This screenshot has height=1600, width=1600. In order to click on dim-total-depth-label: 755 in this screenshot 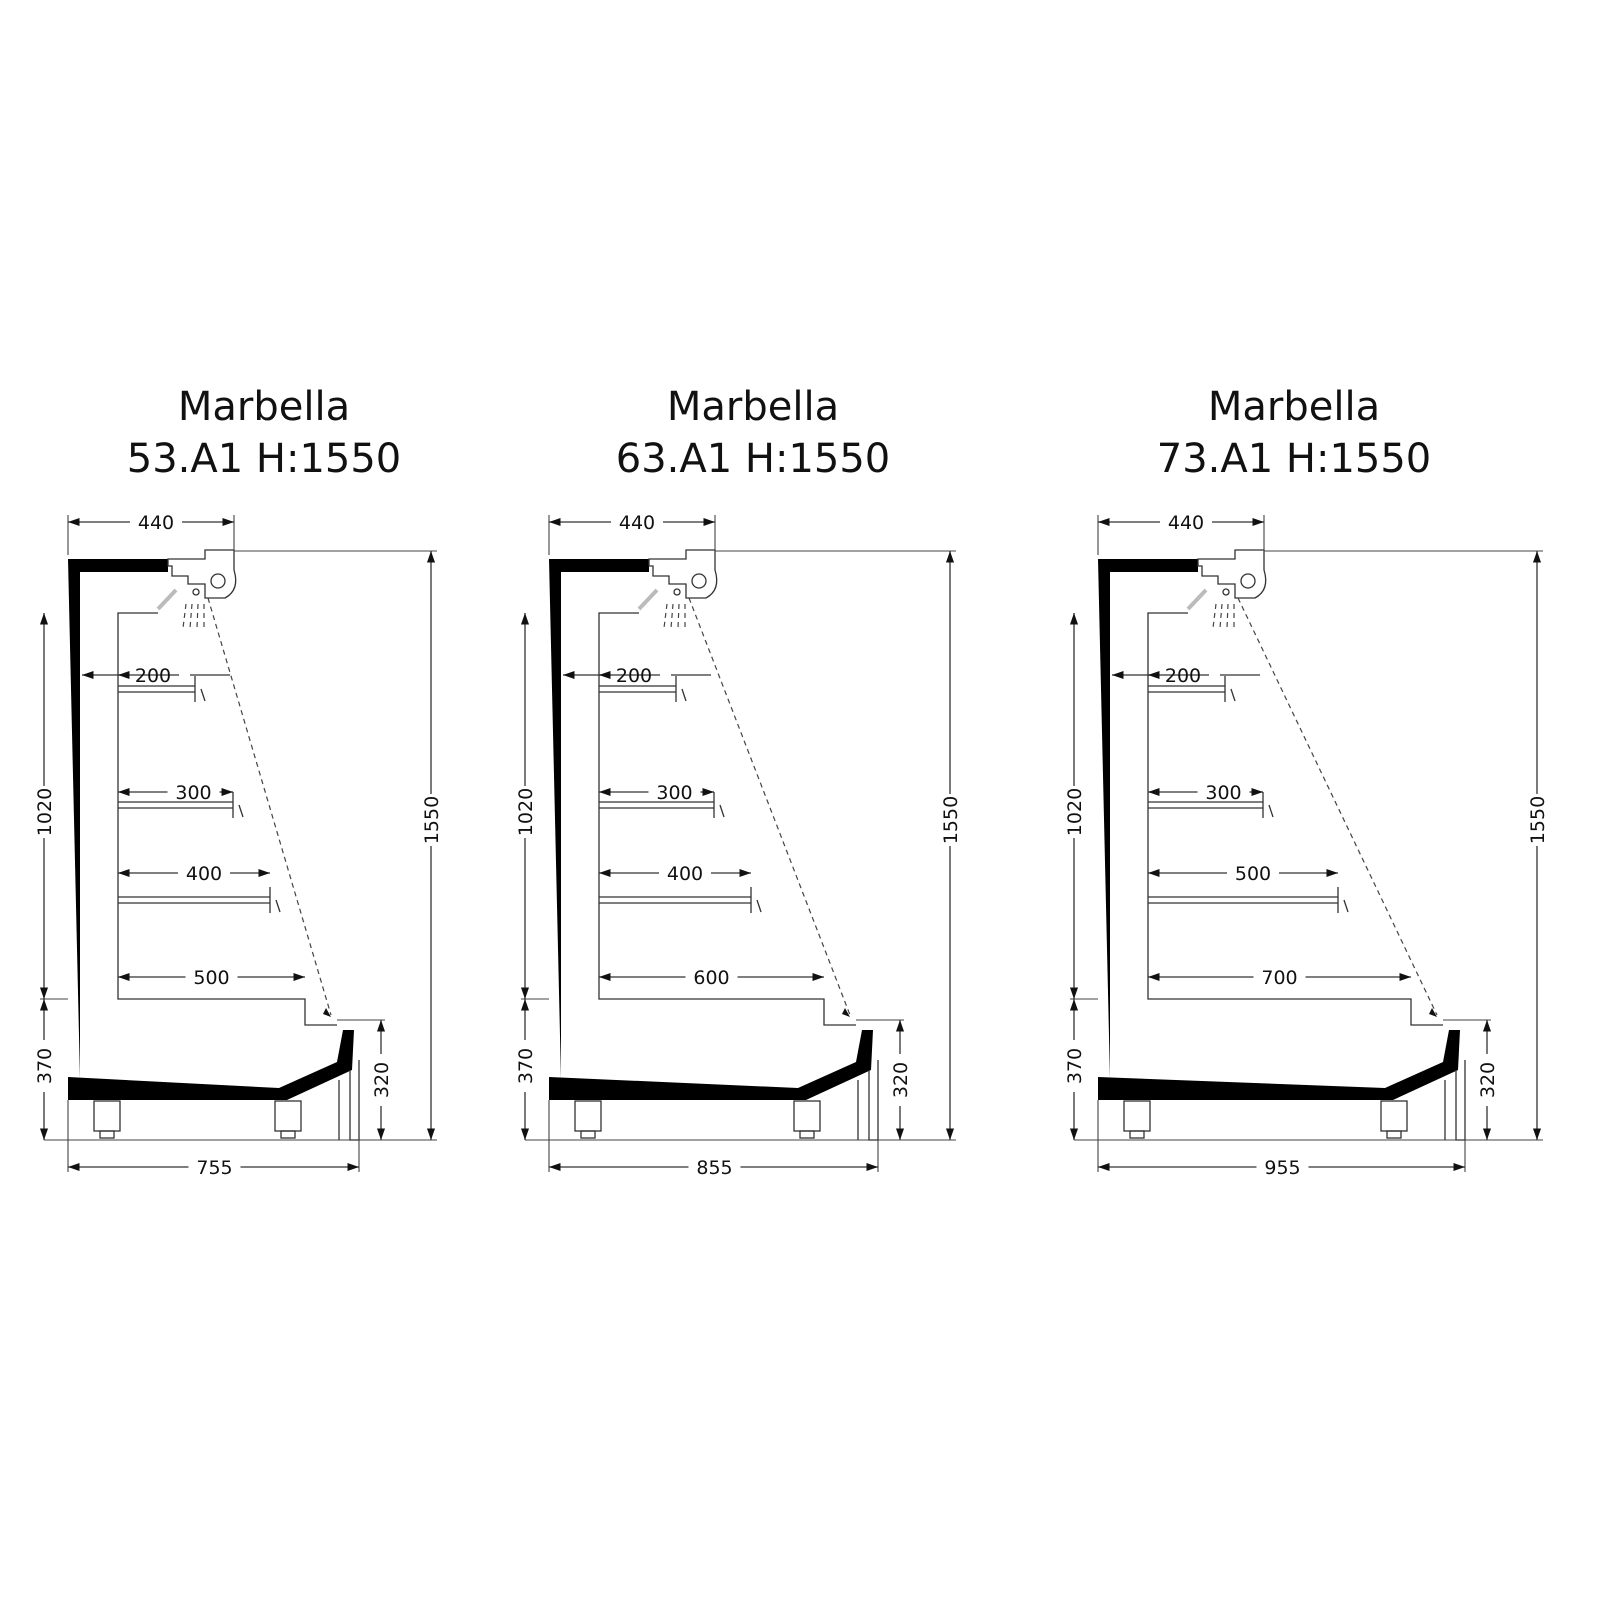, I will do `click(214, 1168)`.